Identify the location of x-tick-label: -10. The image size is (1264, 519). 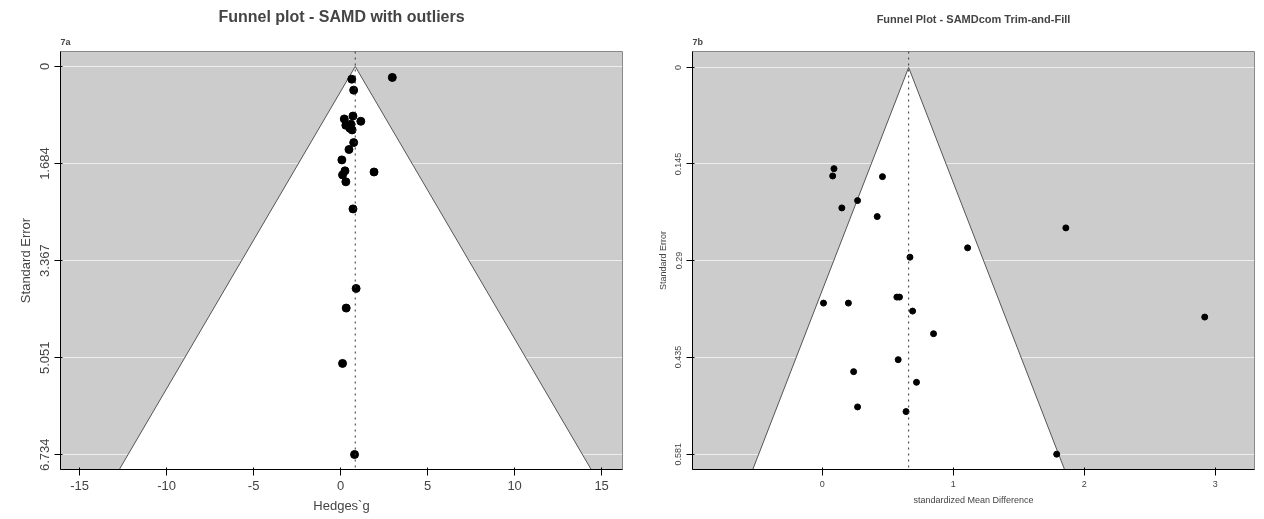
(167, 485).